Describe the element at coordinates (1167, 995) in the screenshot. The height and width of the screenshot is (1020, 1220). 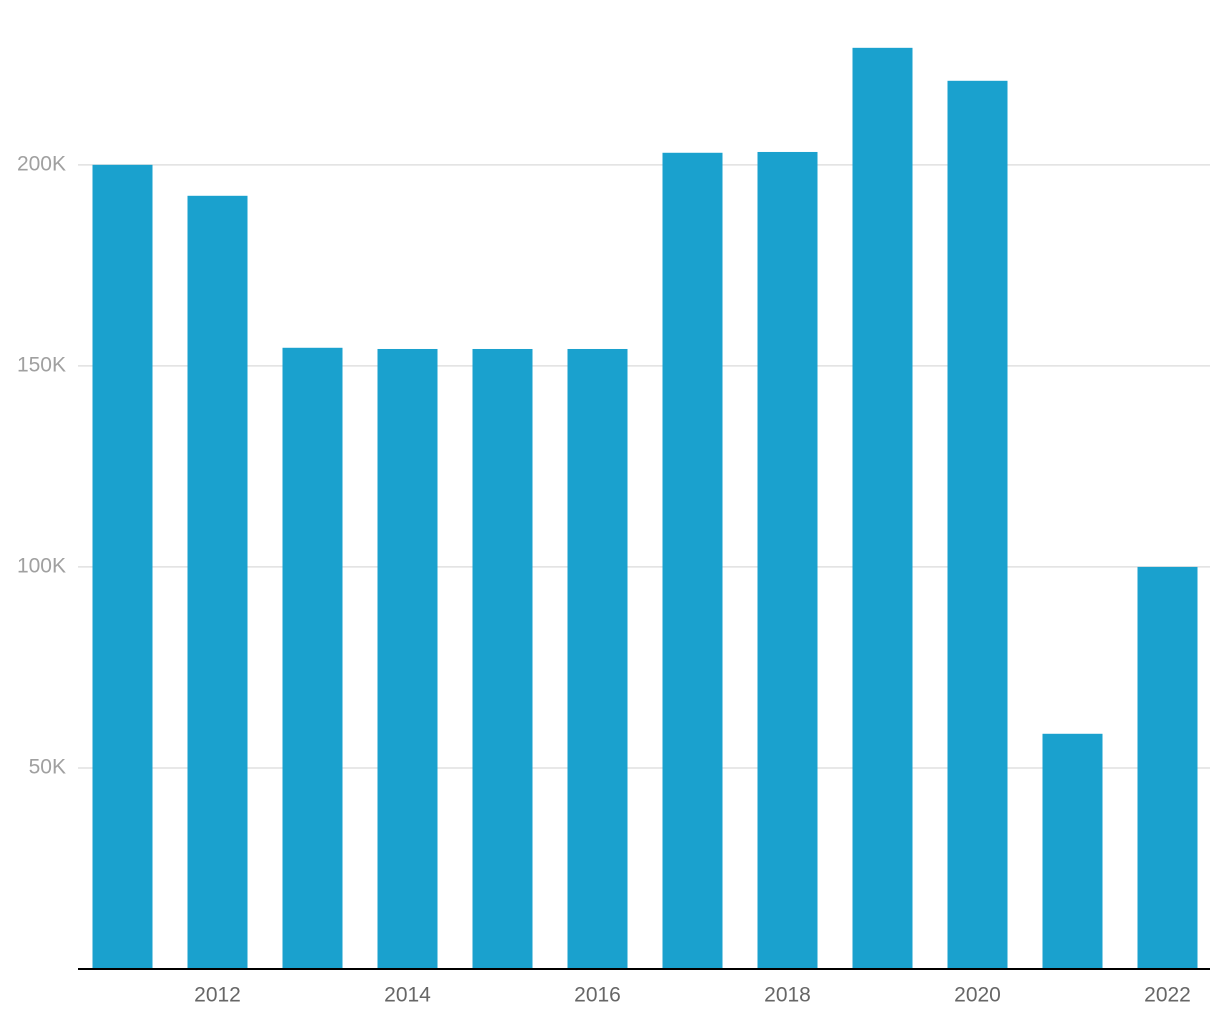
I see `x-tick-label: 2022` at that location.